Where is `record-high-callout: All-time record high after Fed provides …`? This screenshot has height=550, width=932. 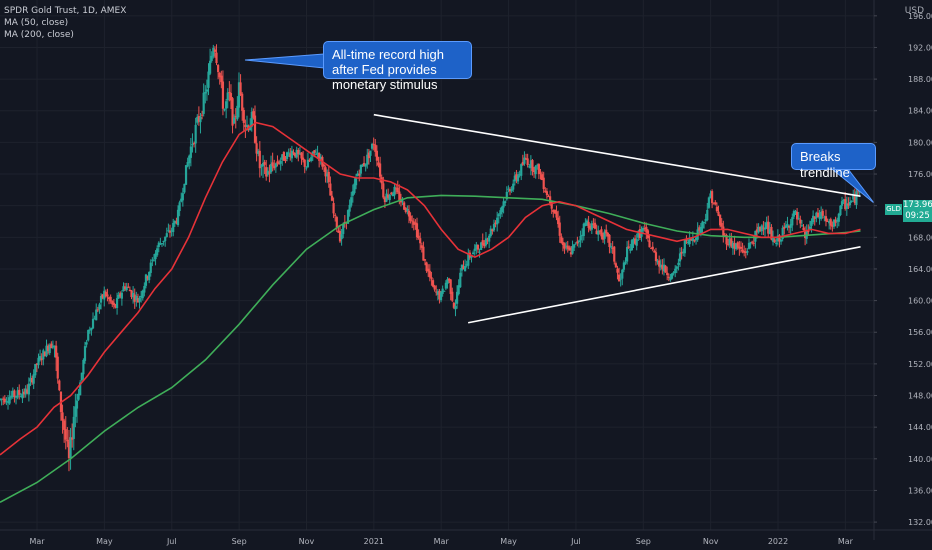 record-high-callout: All-time record high after Fed provides … is located at coordinates (397, 66).